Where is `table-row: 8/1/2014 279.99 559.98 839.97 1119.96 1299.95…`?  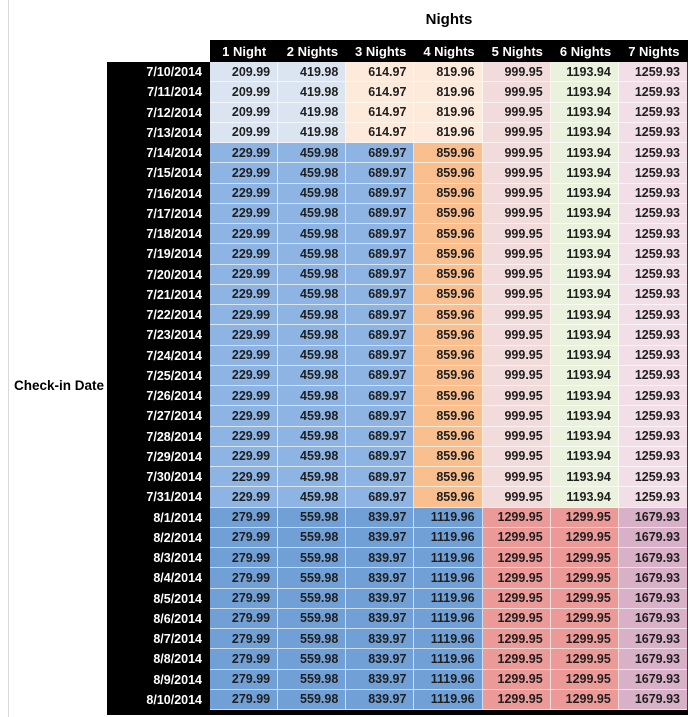 table-row: 8/1/2014 279.99 559.98 839.97 1119.96 1299.95… is located at coordinates (397, 517).